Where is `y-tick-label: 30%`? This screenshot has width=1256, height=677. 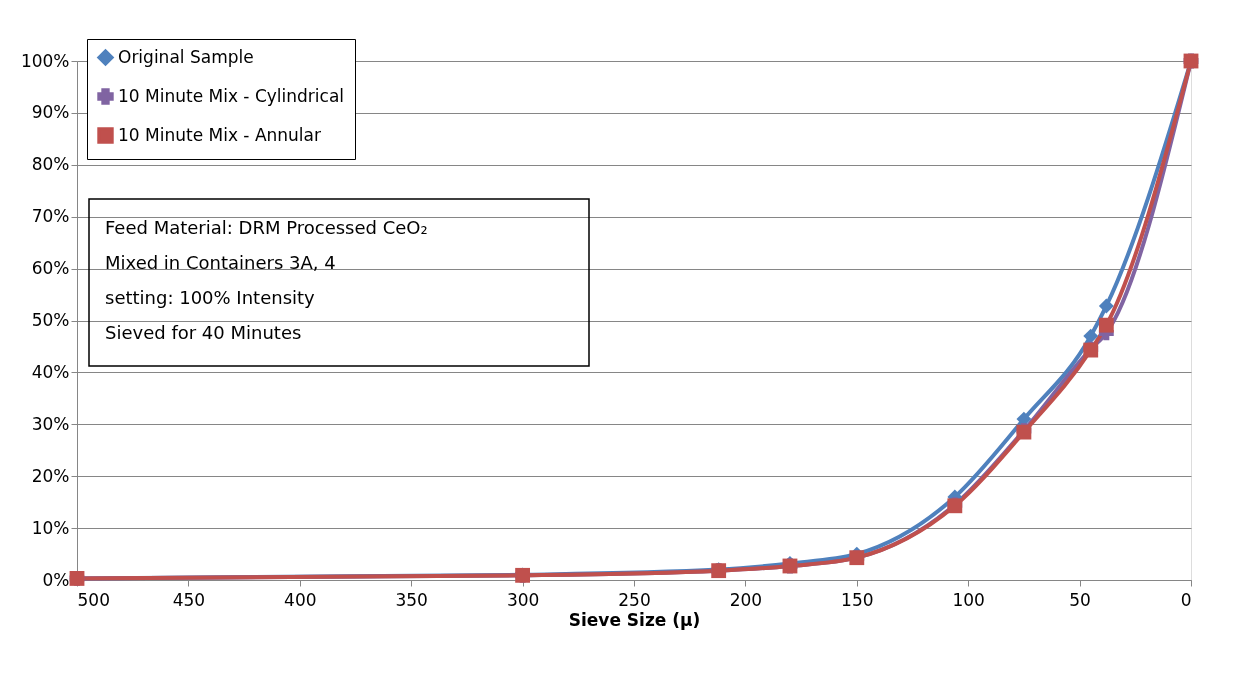
y-tick-label: 30% is located at coordinates (50, 423).